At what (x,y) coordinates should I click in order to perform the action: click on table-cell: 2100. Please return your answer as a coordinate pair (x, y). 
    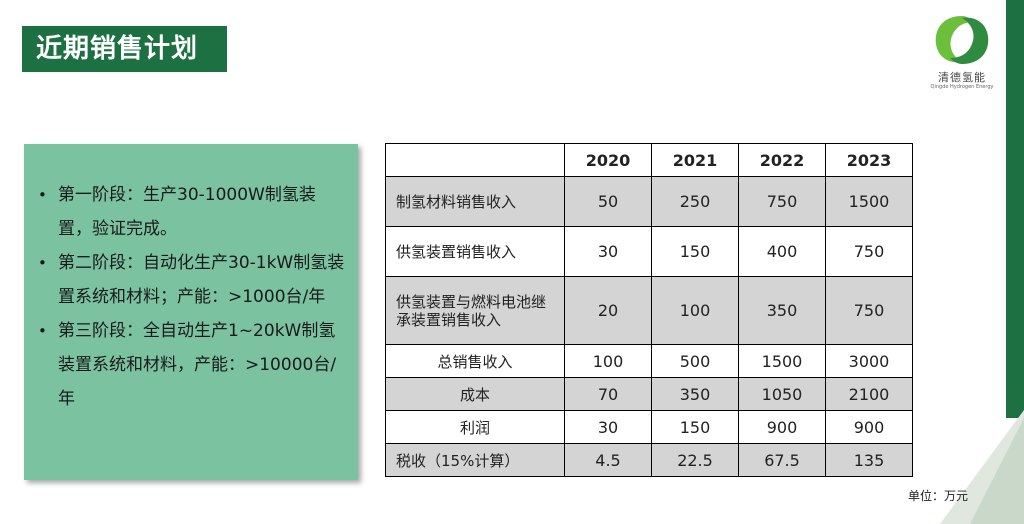
    Looking at the image, I should click on (869, 394).